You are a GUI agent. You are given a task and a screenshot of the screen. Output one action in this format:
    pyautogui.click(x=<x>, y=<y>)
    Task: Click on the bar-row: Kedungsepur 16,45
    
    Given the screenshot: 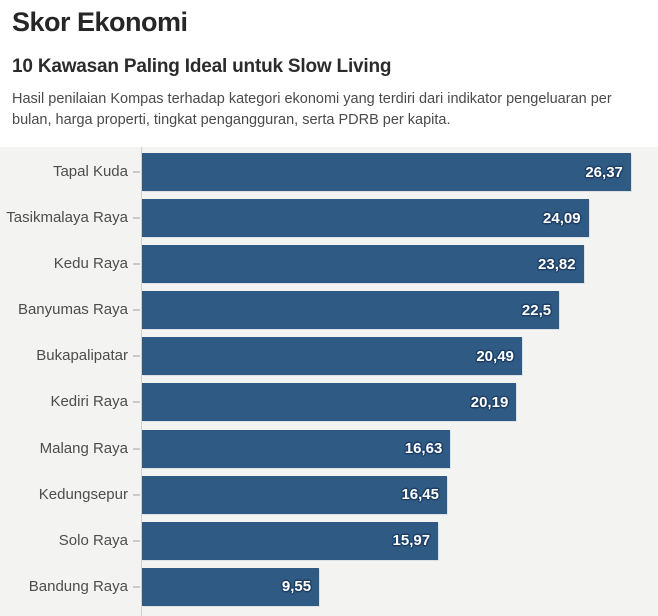 What is the action you would take?
    pyautogui.click(x=329, y=494)
    